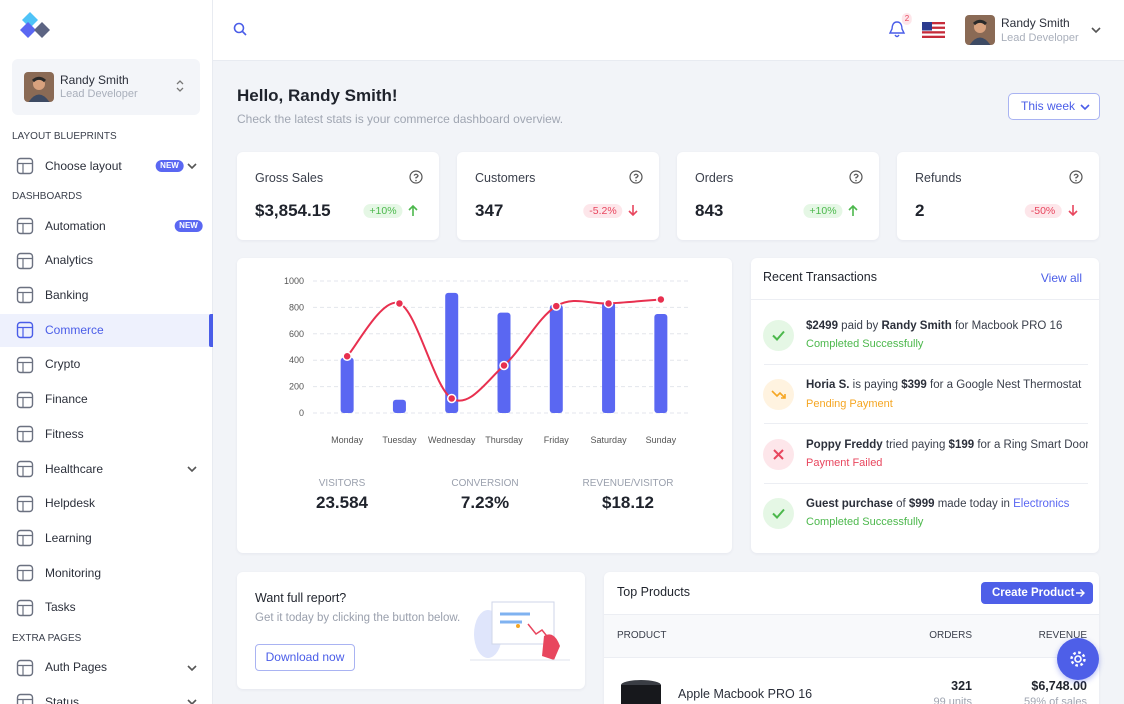 The image size is (1124, 704). What do you see at coordinates (921, 503) in the screenshot?
I see `text-part: $999` at bounding box center [921, 503].